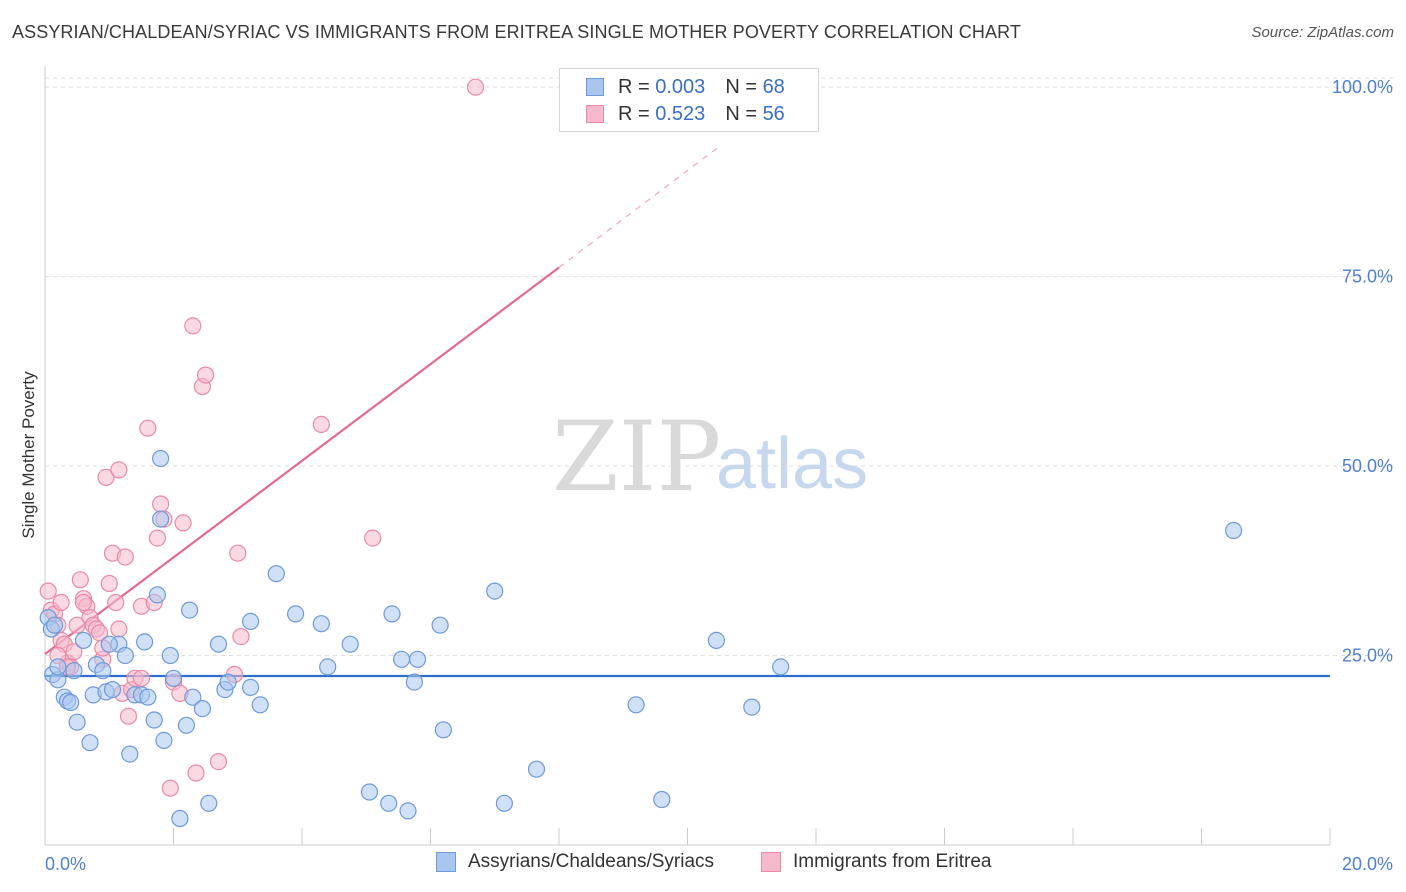 The image size is (1406, 892). What do you see at coordinates (65, 864) in the screenshot?
I see `x-tick-label: 0.0%` at bounding box center [65, 864].